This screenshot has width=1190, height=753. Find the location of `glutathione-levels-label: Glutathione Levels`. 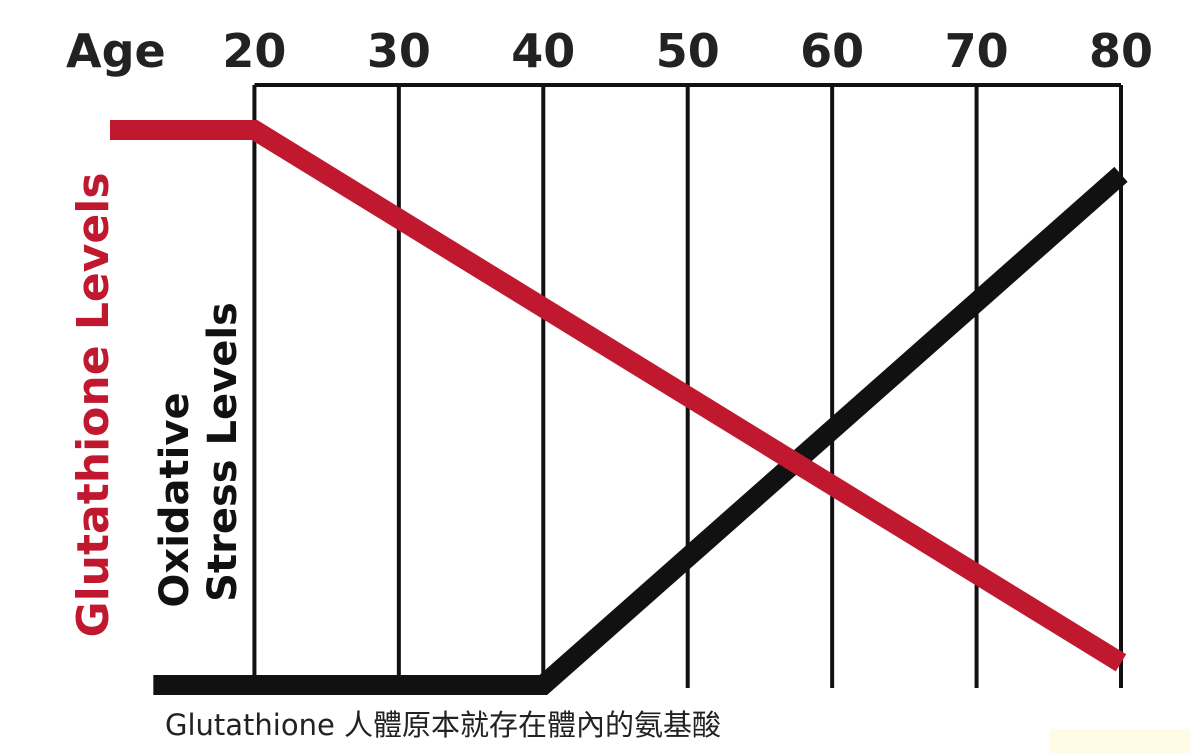

glutathione-levels-label: Glutathione Levels is located at coordinates (93, 404).